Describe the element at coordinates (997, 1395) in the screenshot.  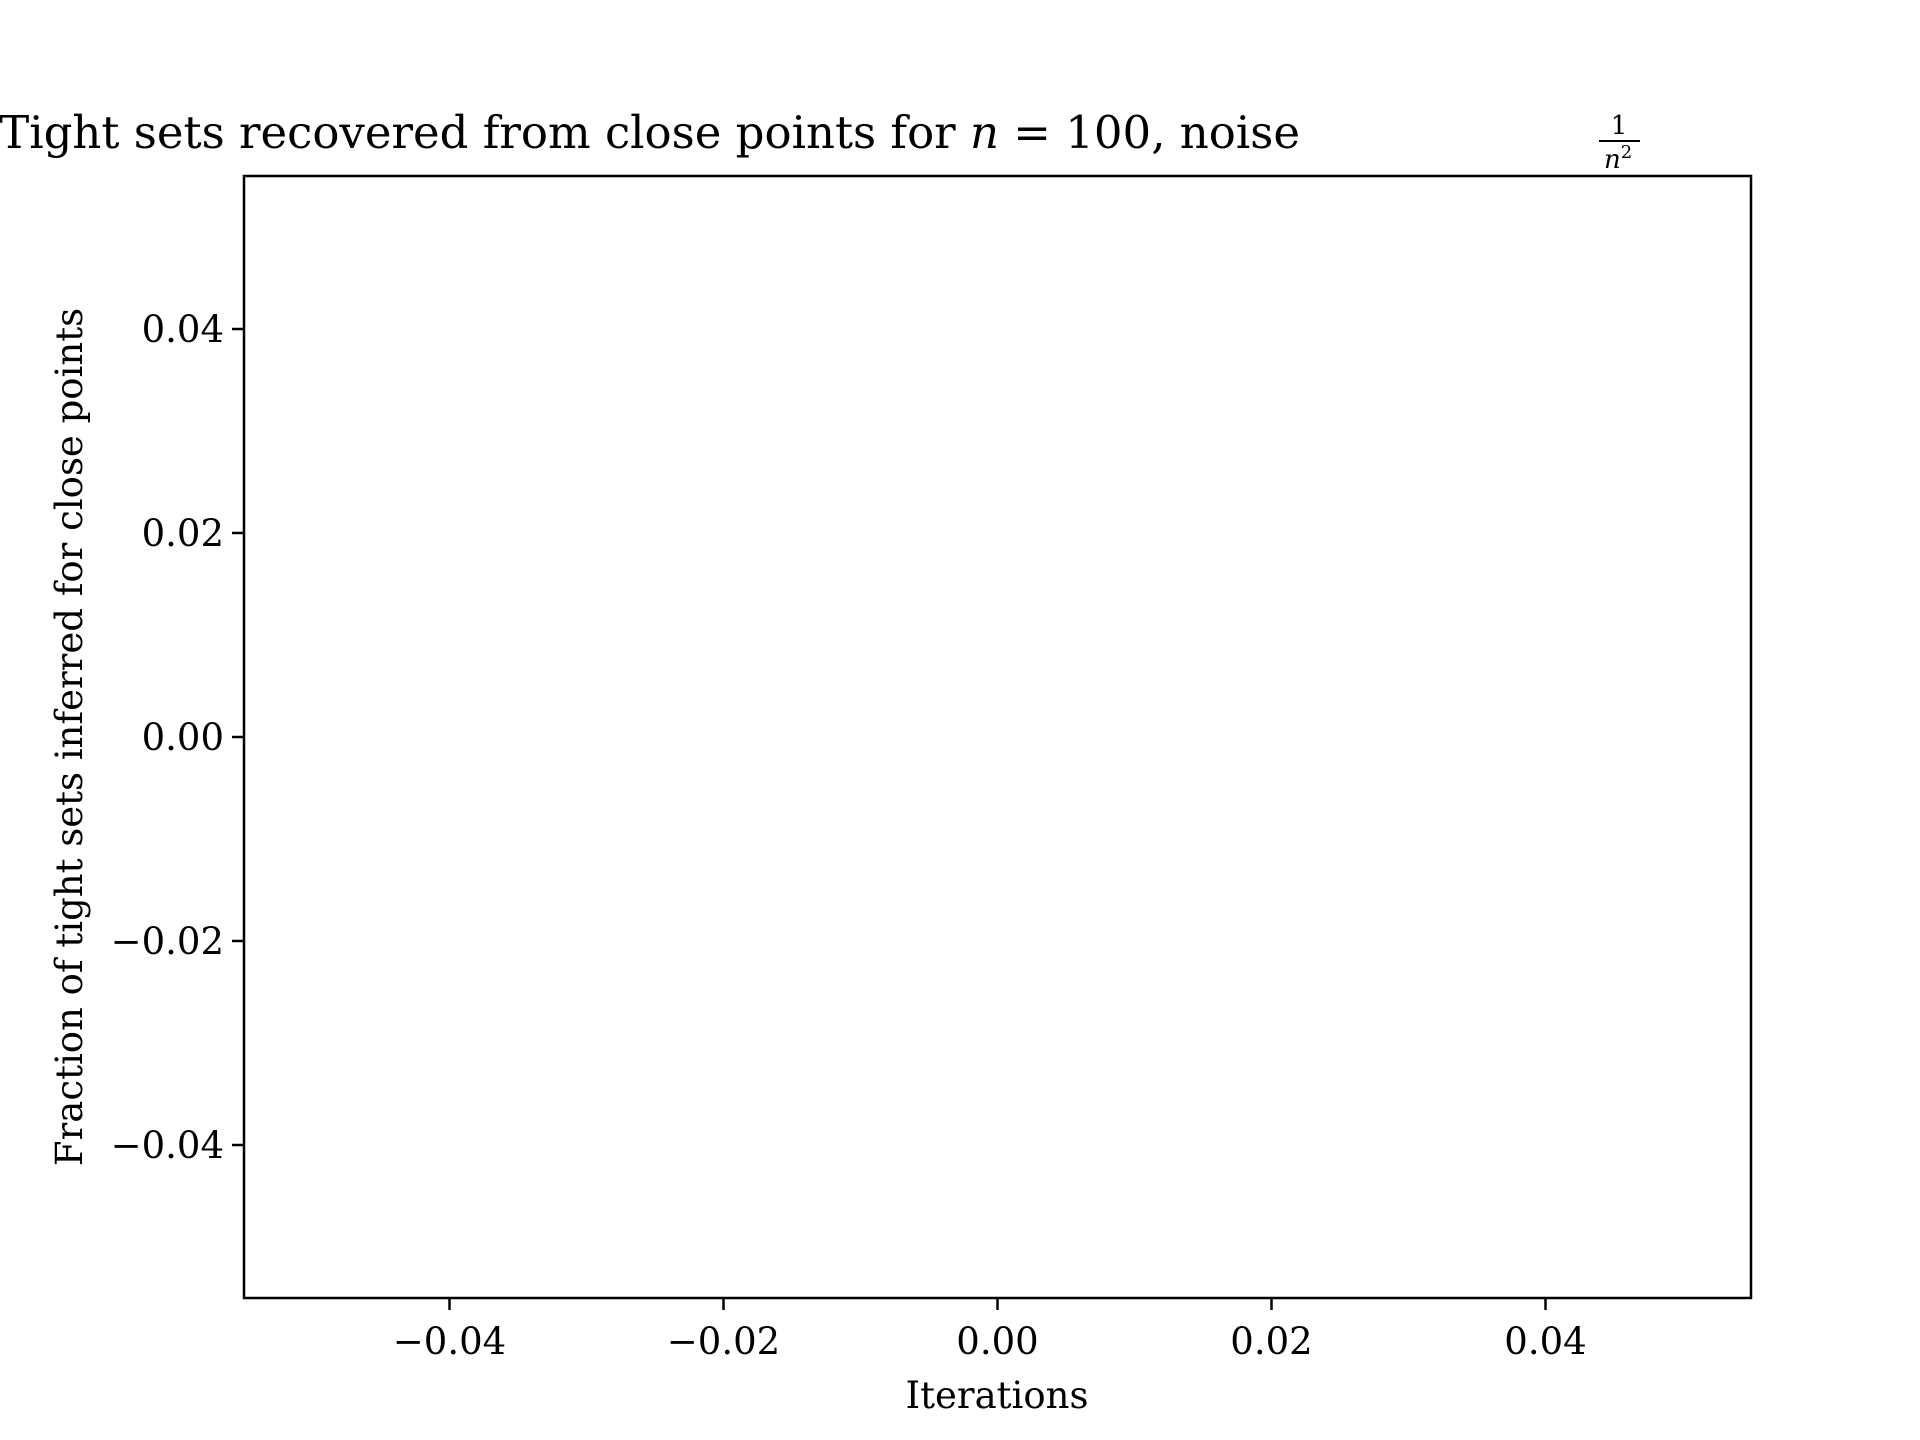
I see `x-axis-label: Iterations` at that location.